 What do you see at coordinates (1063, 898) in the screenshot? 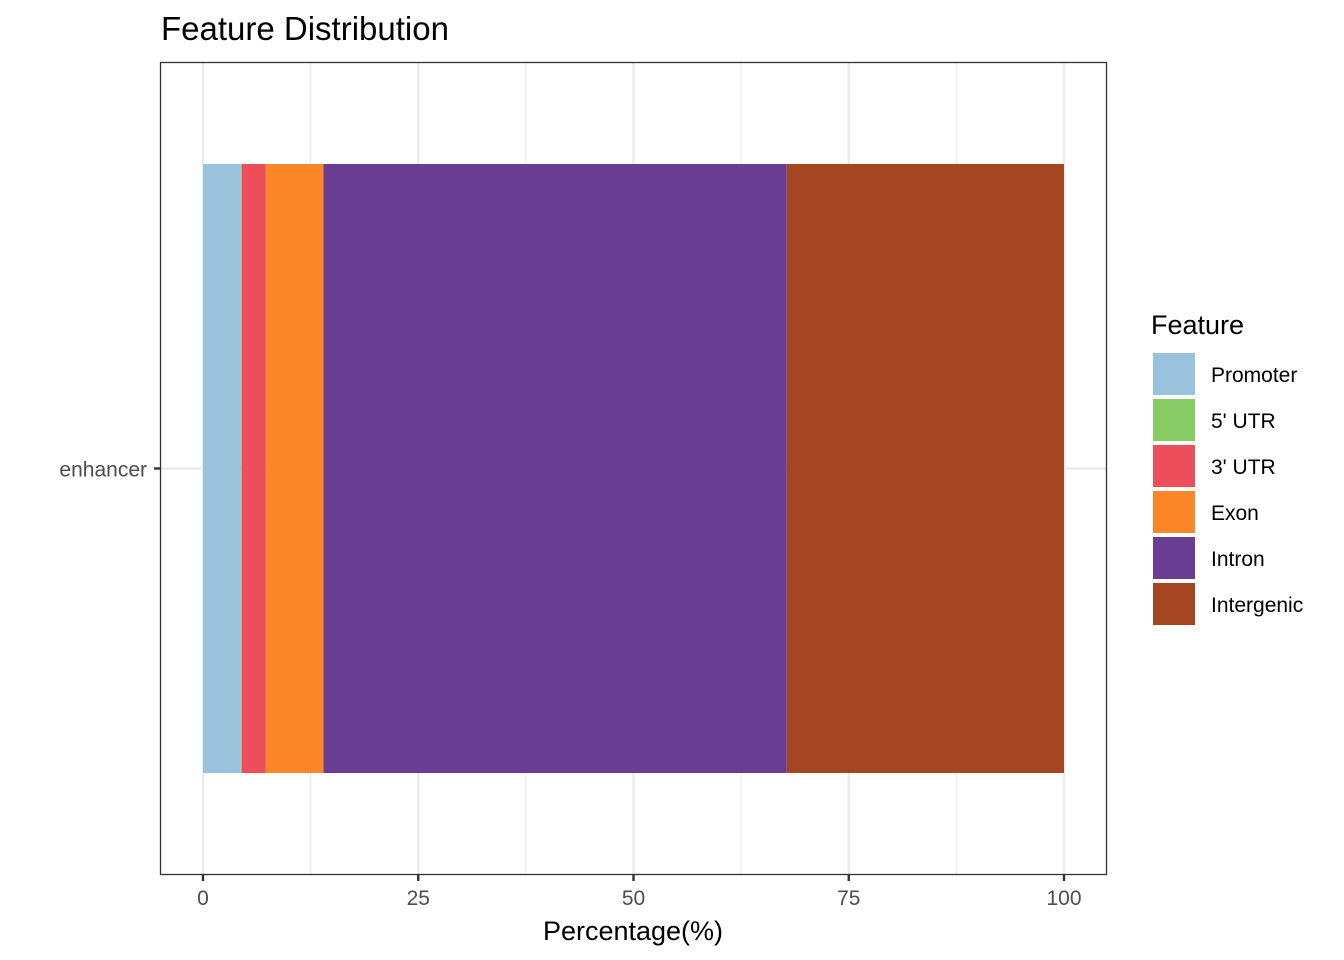
I see `x-tick-label: 100` at bounding box center [1063, 898].